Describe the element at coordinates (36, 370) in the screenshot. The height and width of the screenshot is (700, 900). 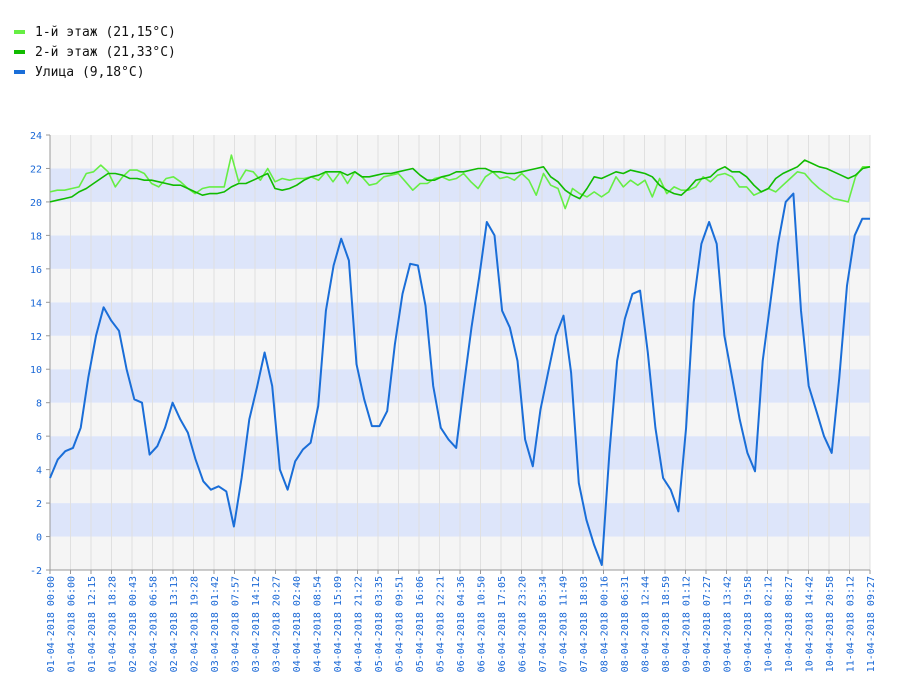
I see `y-tick-label: 10` at that location.